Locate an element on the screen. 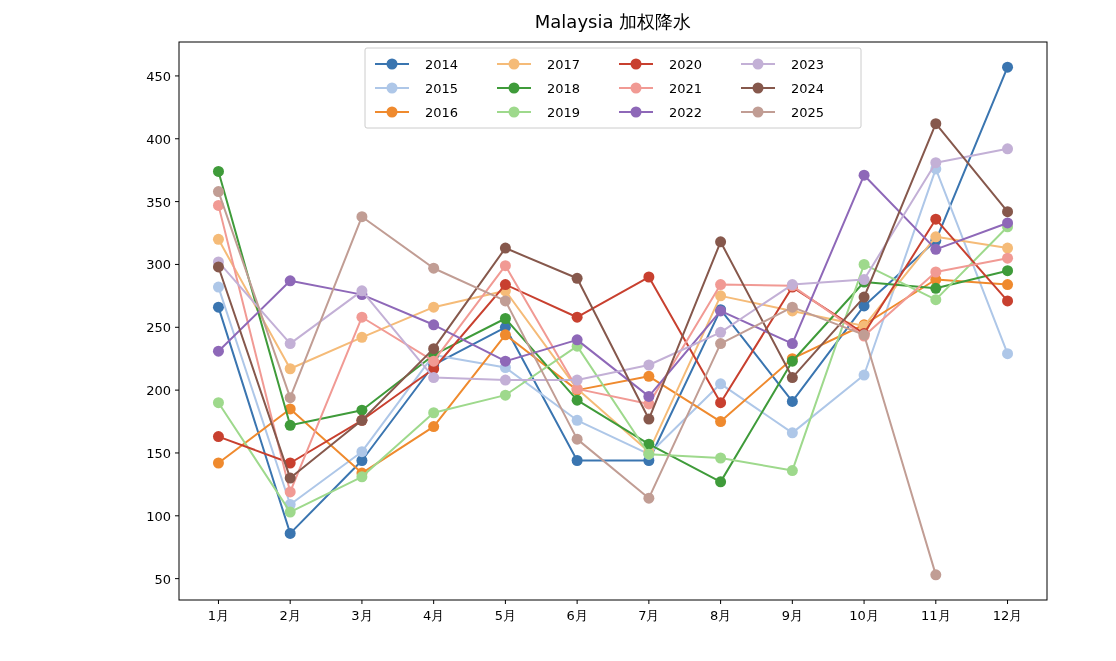 The height and width of the screenshot is (661, 1116). x-tick-label: 7月 is located at coordinates (649, 615).